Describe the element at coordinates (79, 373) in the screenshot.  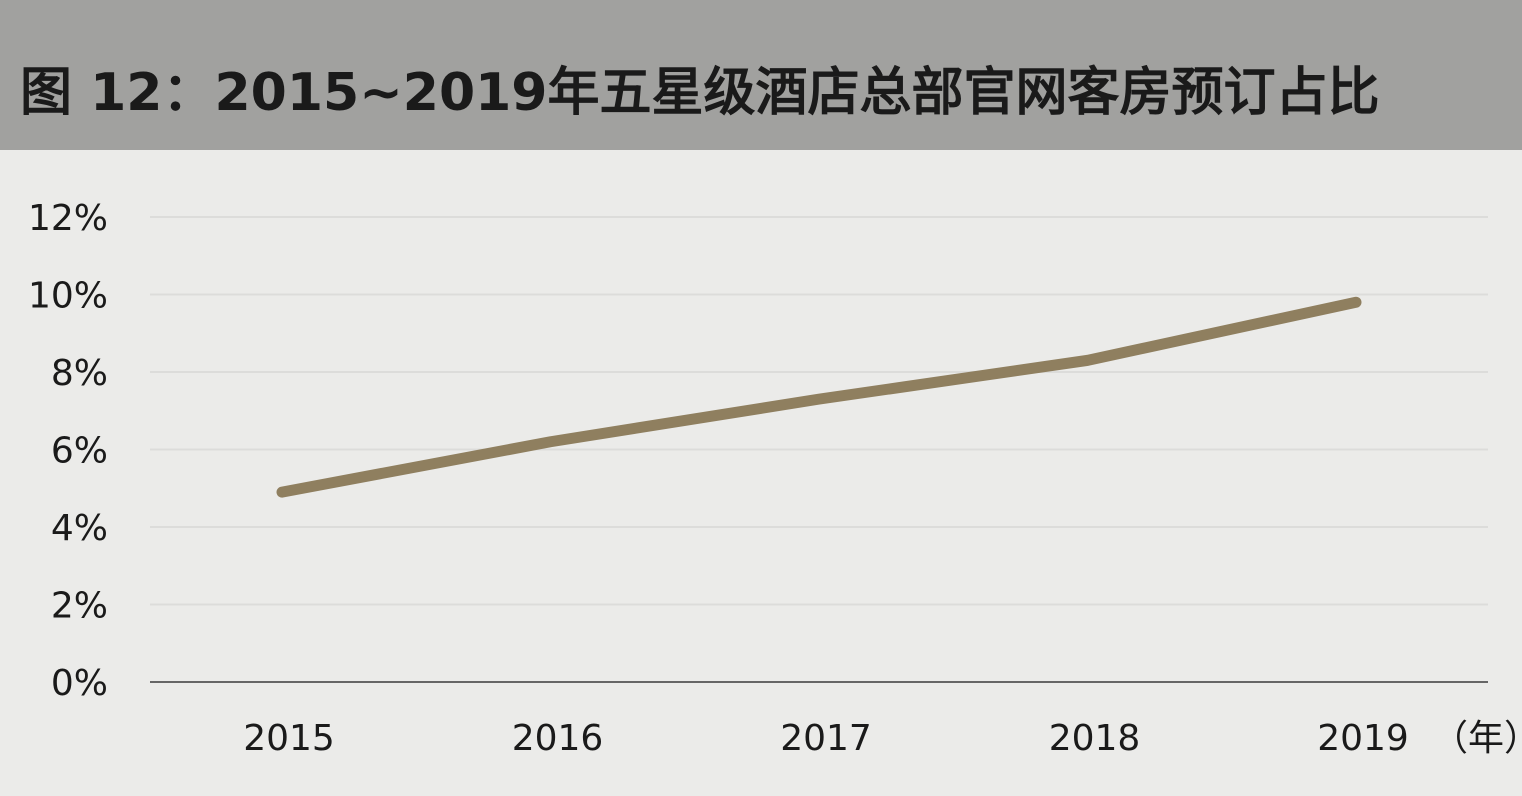
I see `y-tick-label: 8%` at that location.